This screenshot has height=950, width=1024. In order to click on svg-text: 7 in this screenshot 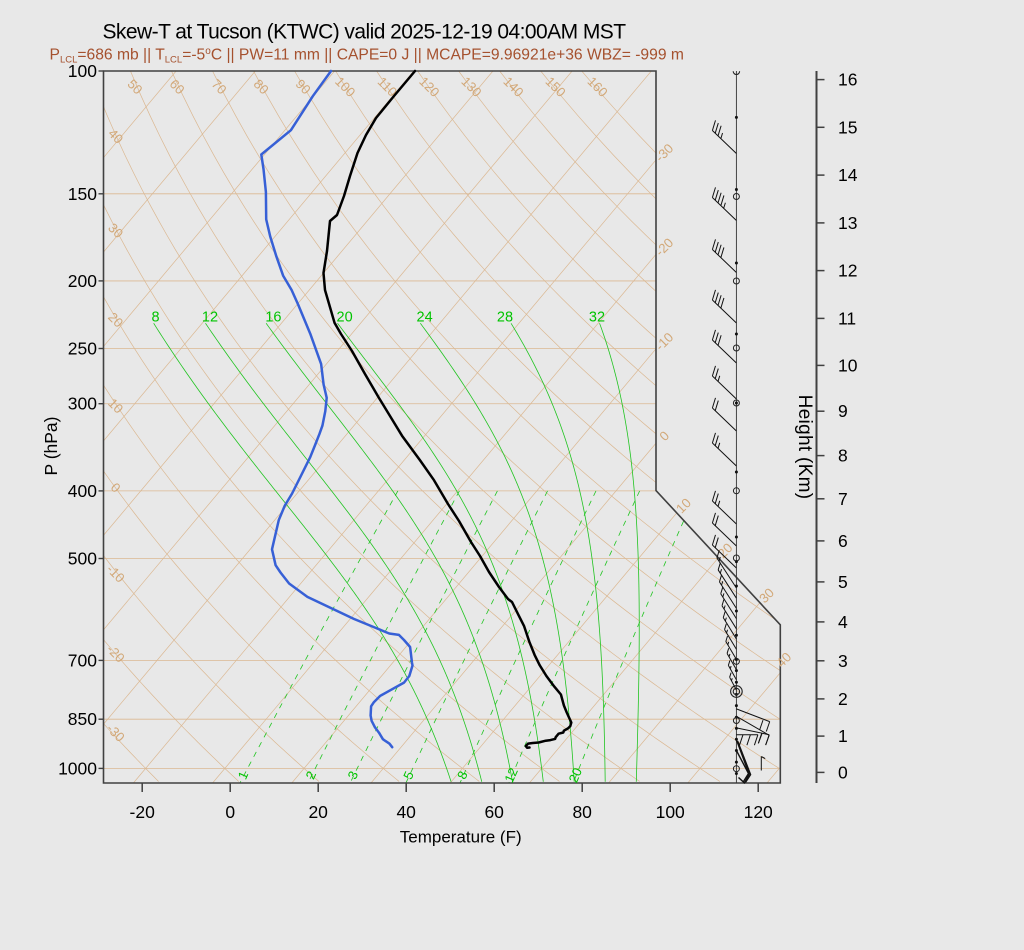, I will do `click(843, 499)`.